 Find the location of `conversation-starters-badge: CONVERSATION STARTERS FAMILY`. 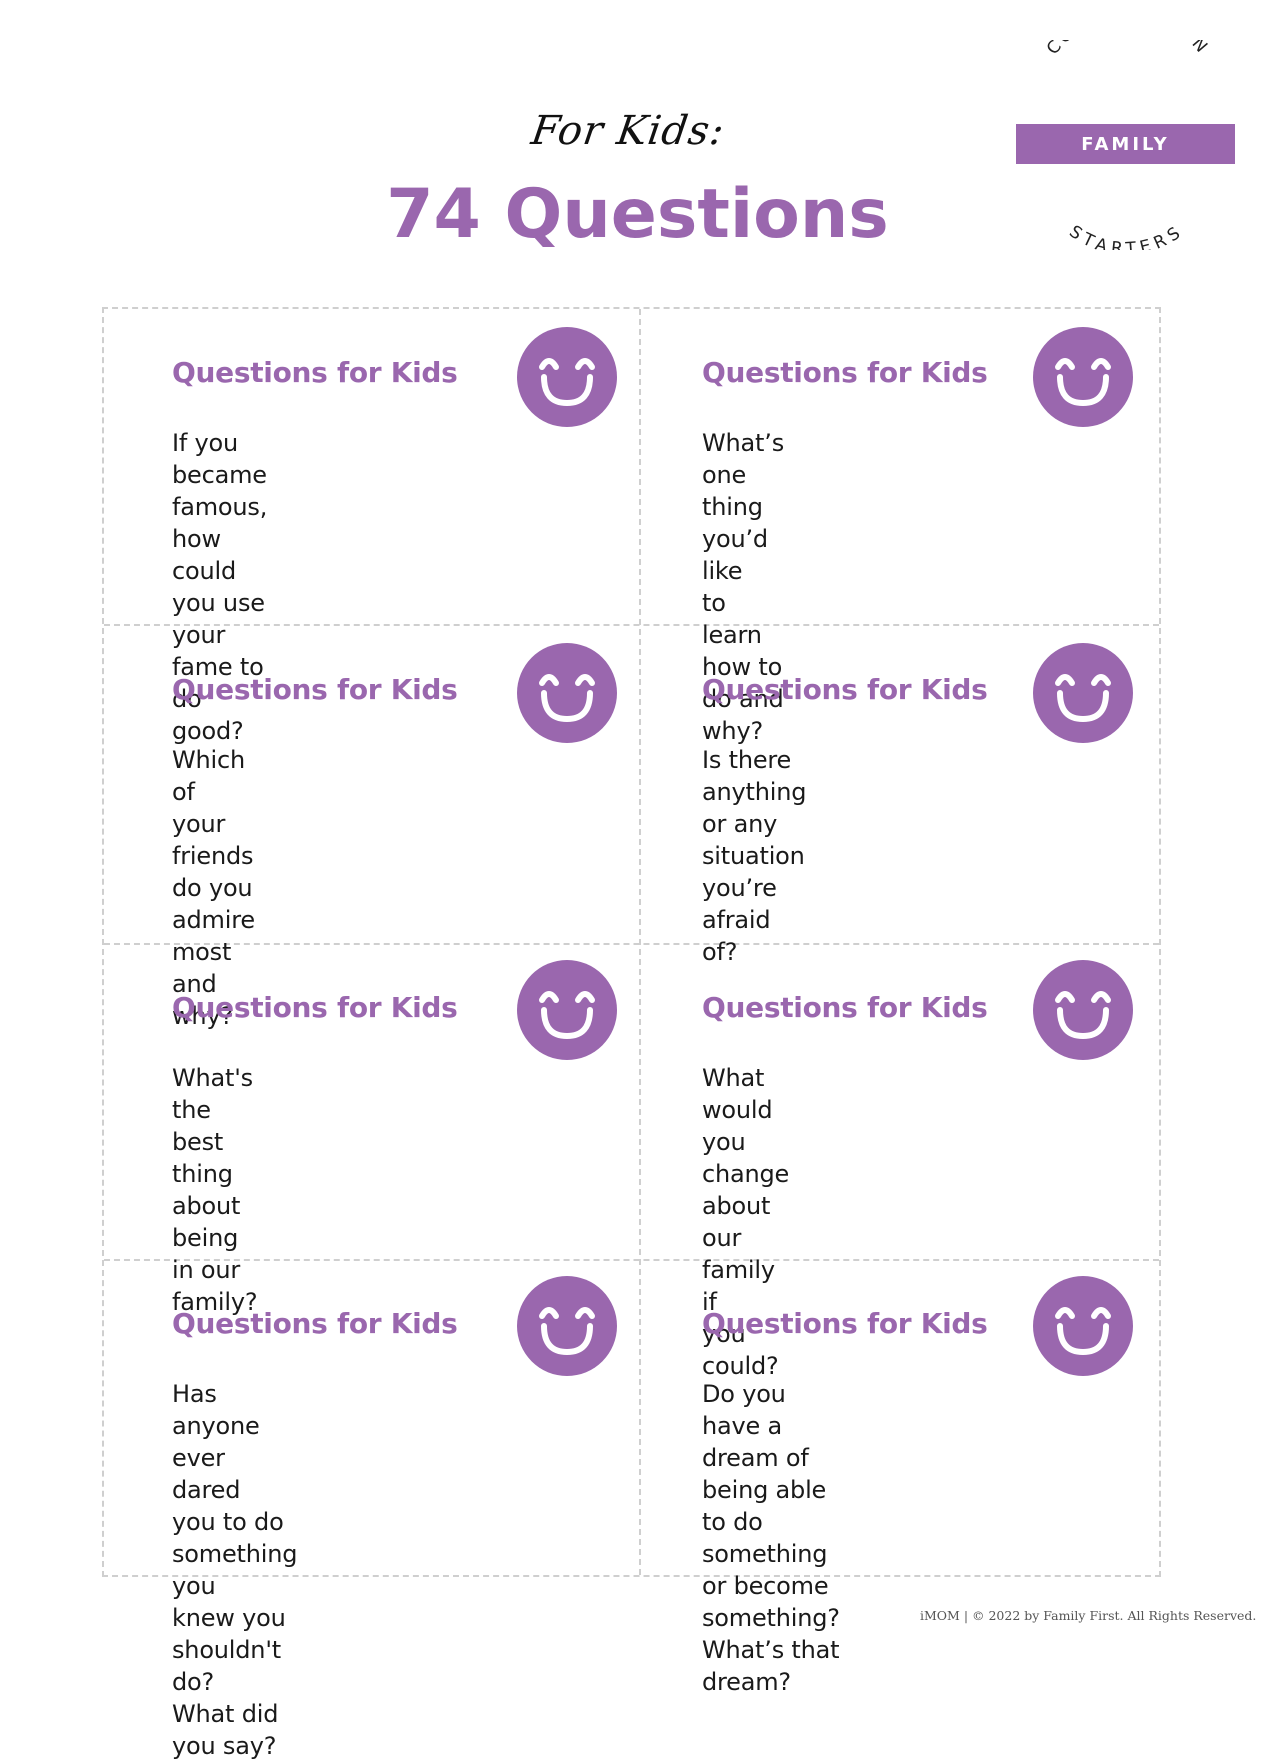

conversation-starters-badge: CONVERSATION STARTERS FAMILY is located at coordinates (1126, 145).